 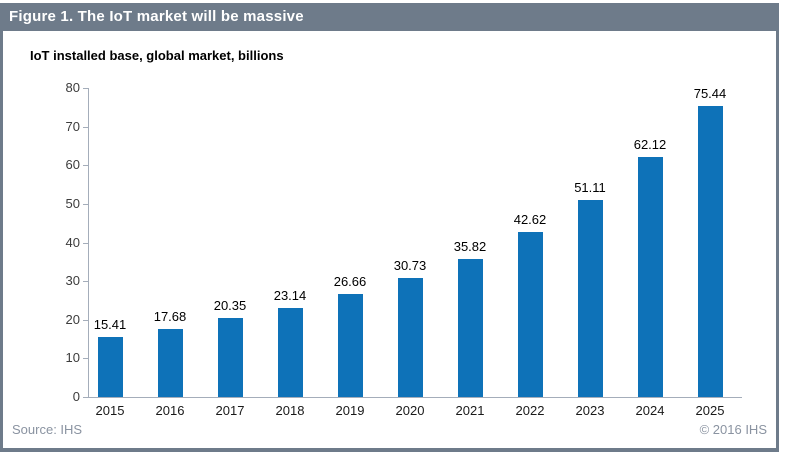 I want to click on bar-value-label: 26.66, so click(x=350, y=281).